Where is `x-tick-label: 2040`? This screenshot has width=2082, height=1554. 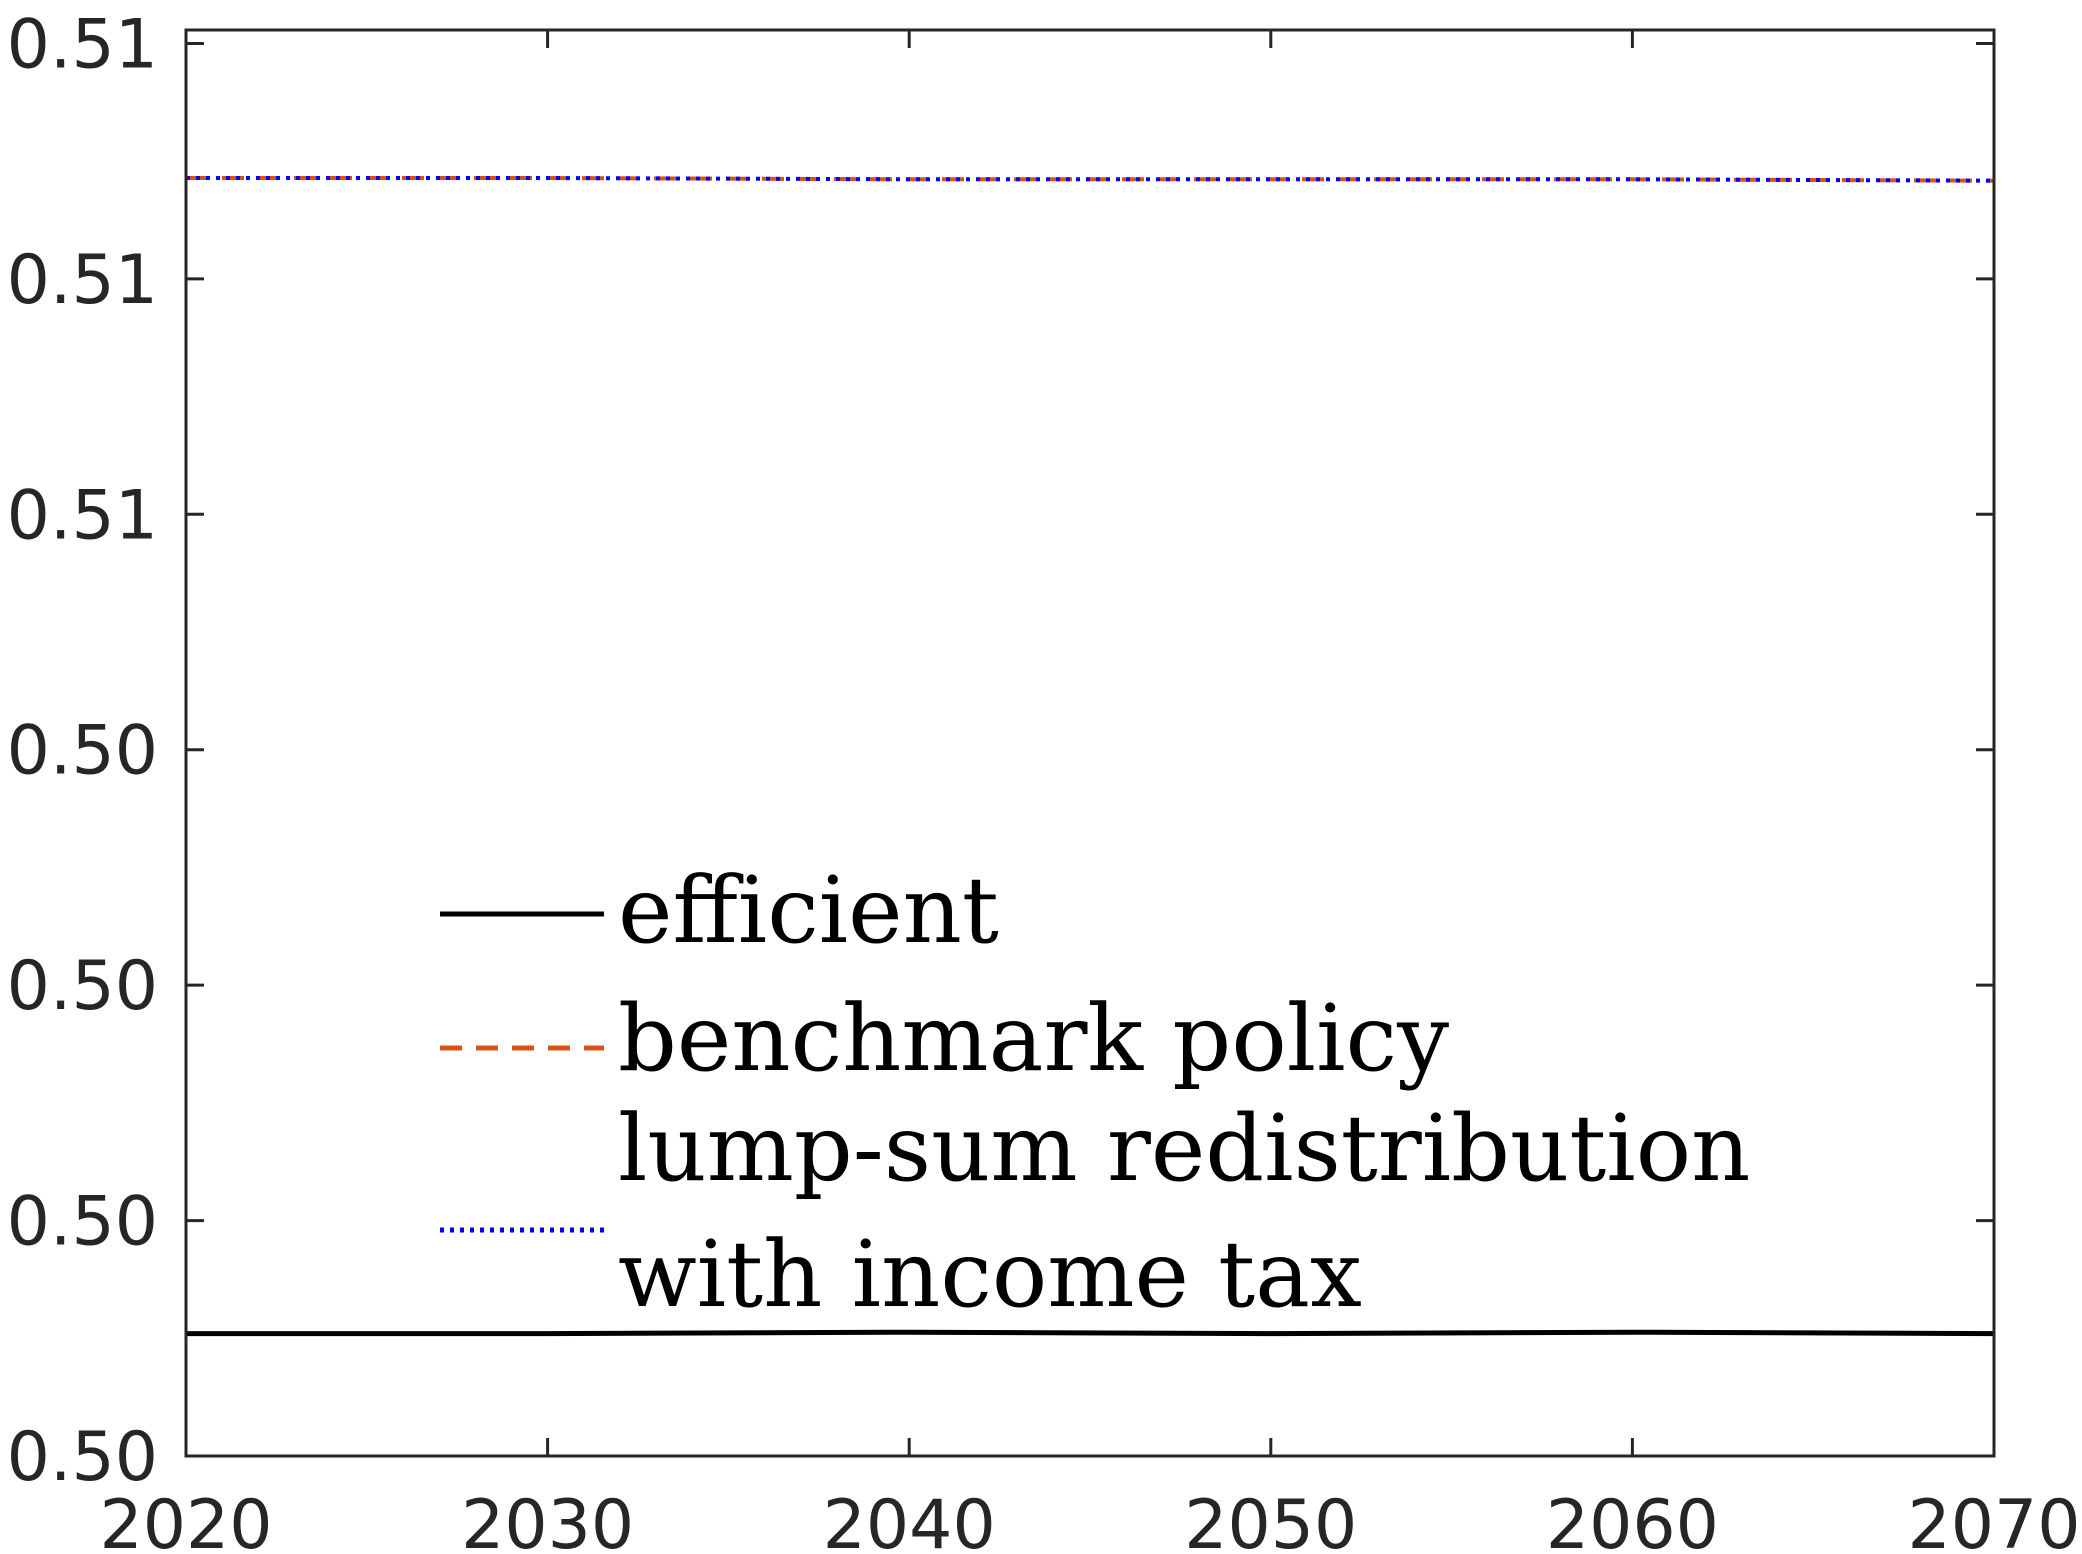 x-tick-label: 2040 is located at coordinates (909, 1520).